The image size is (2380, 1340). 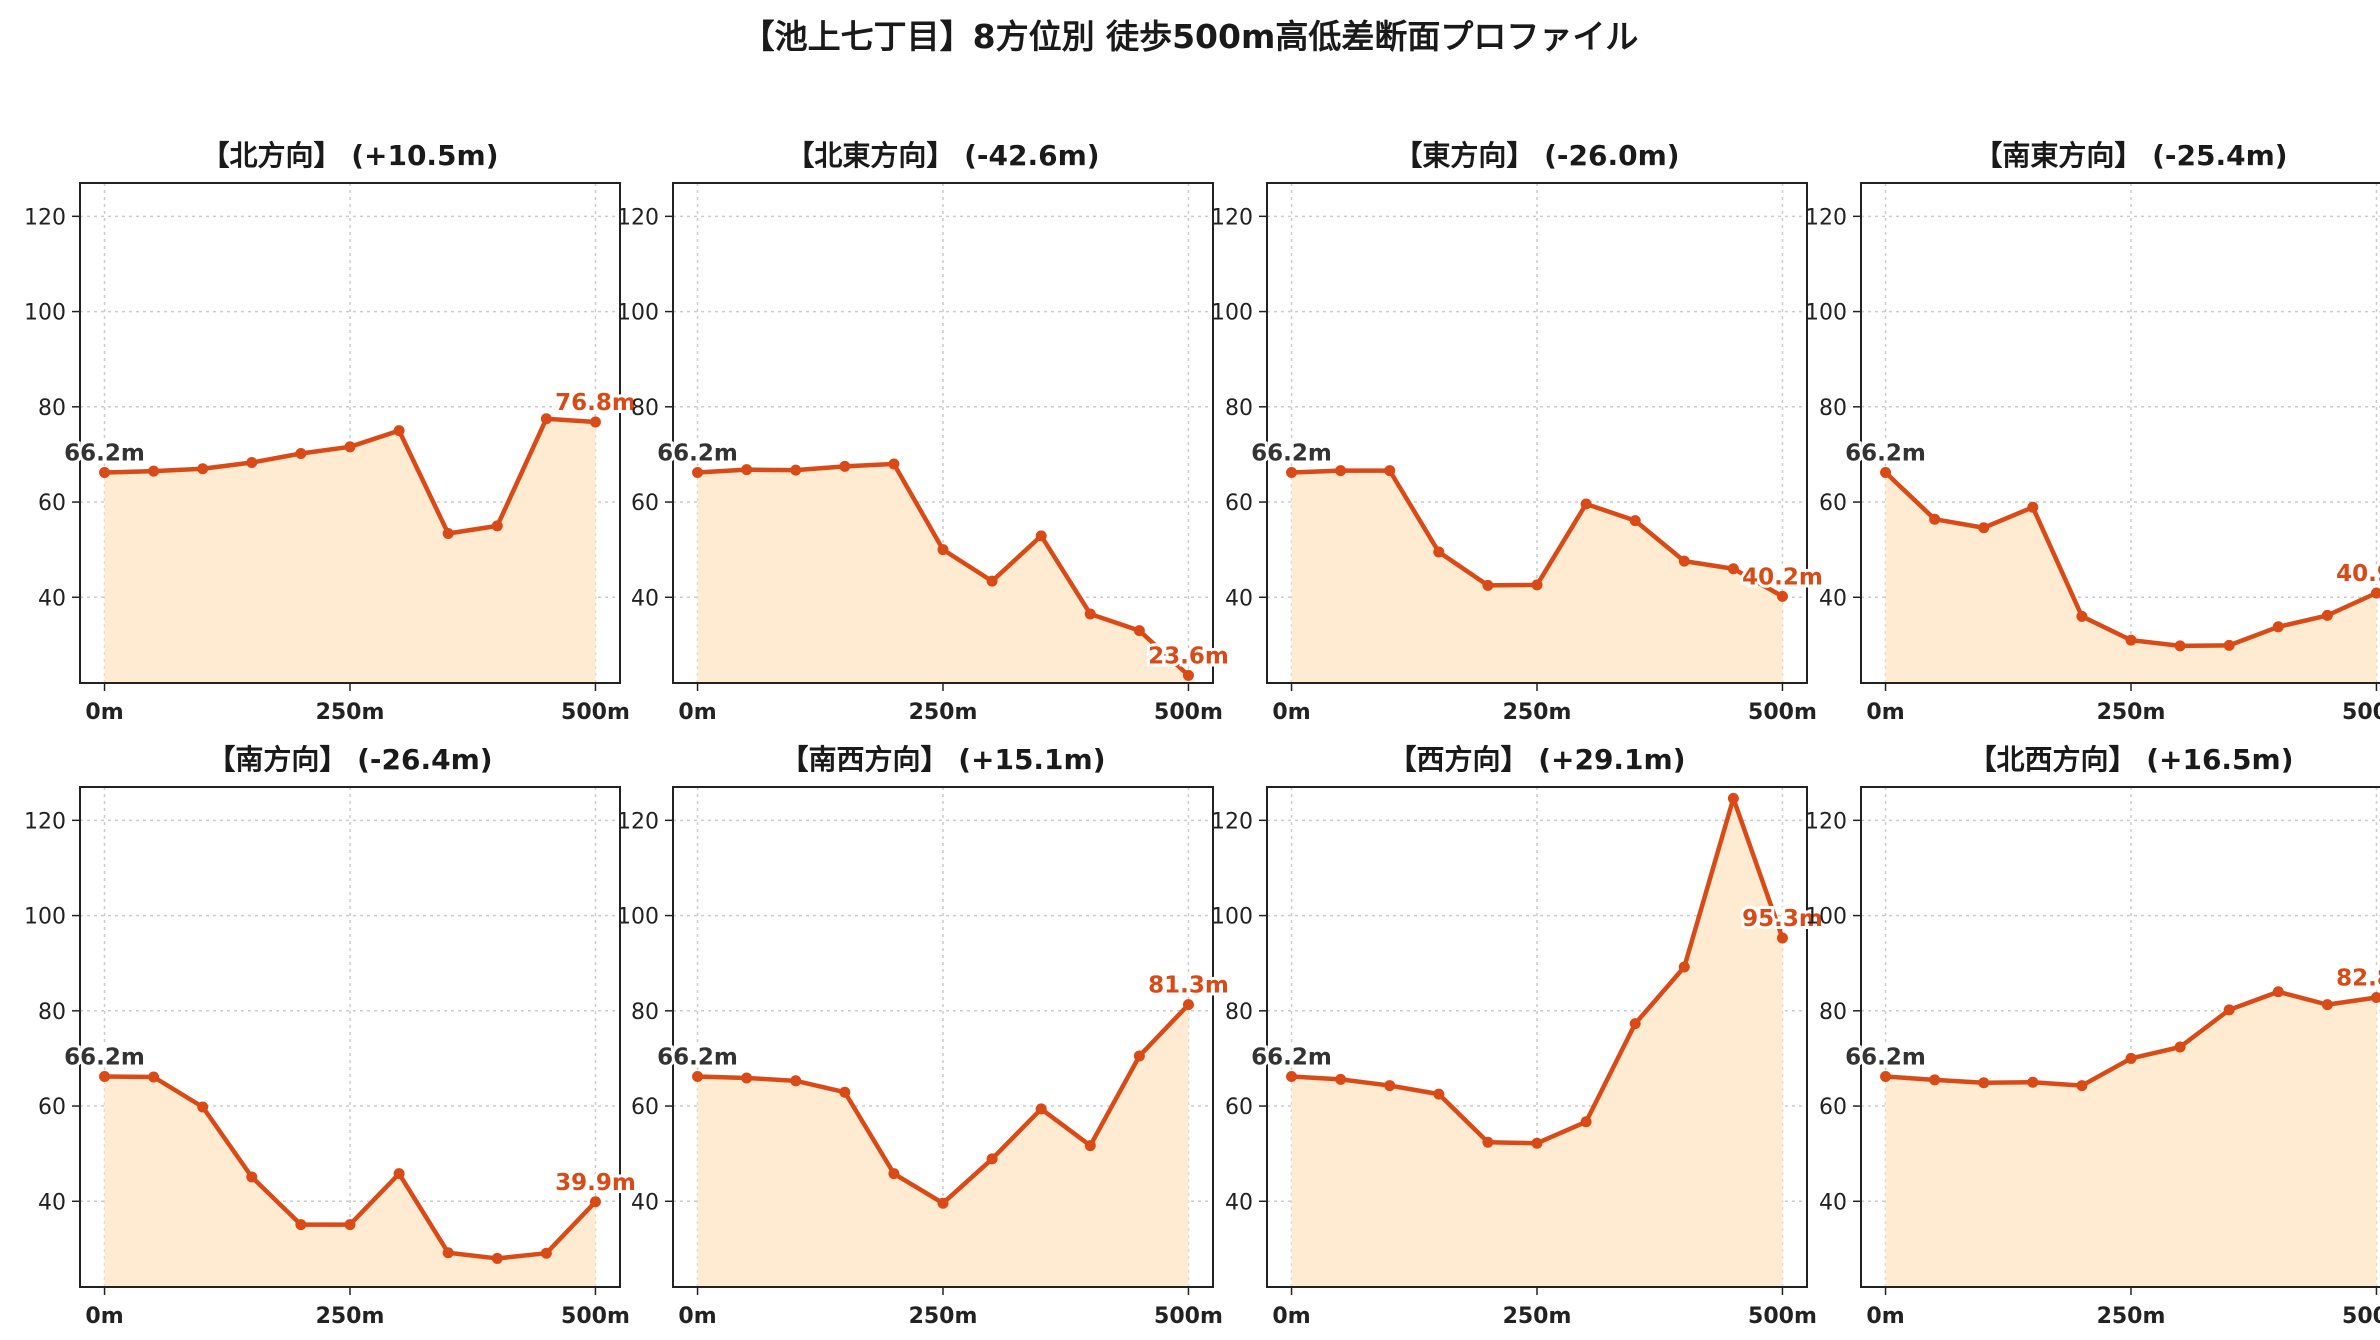 What do you see at coordinates (595, 1183) in the screenshot?
I see `end-elevation-label: 39.9m` at bounding box center [595, 1183].